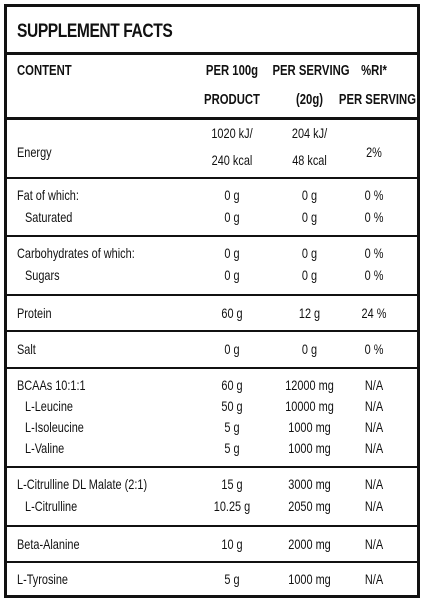  I want to click on row-fat-ri: 0 %, so click(374, 195).